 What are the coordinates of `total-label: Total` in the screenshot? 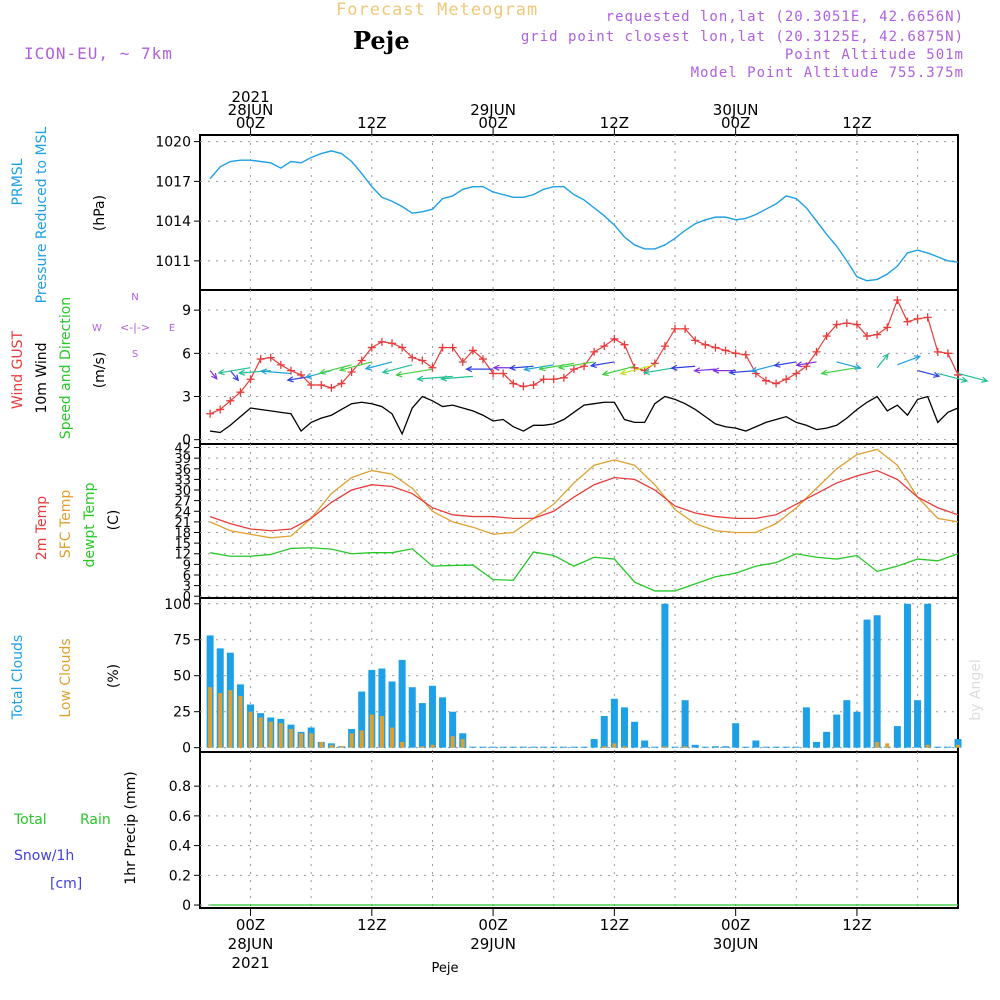 It's located at (30, 820).